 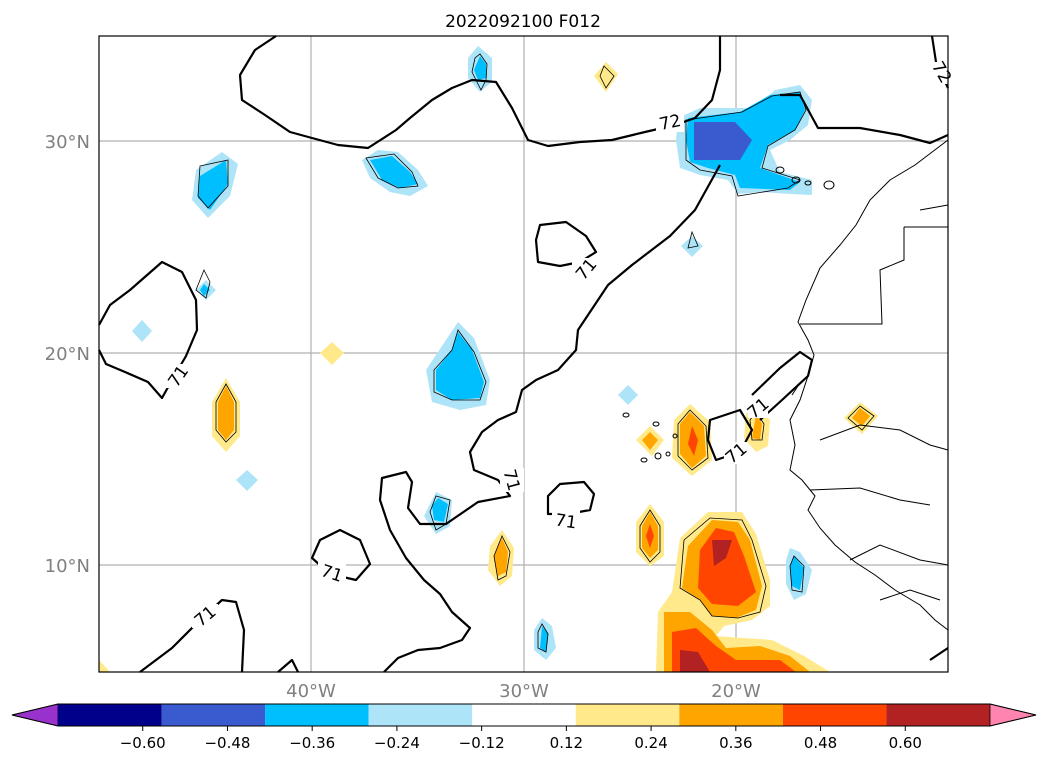 What do you see at coordinates (869, 385) in the screenshot?
I see `africa-coast` at bounding box center [869, 385].